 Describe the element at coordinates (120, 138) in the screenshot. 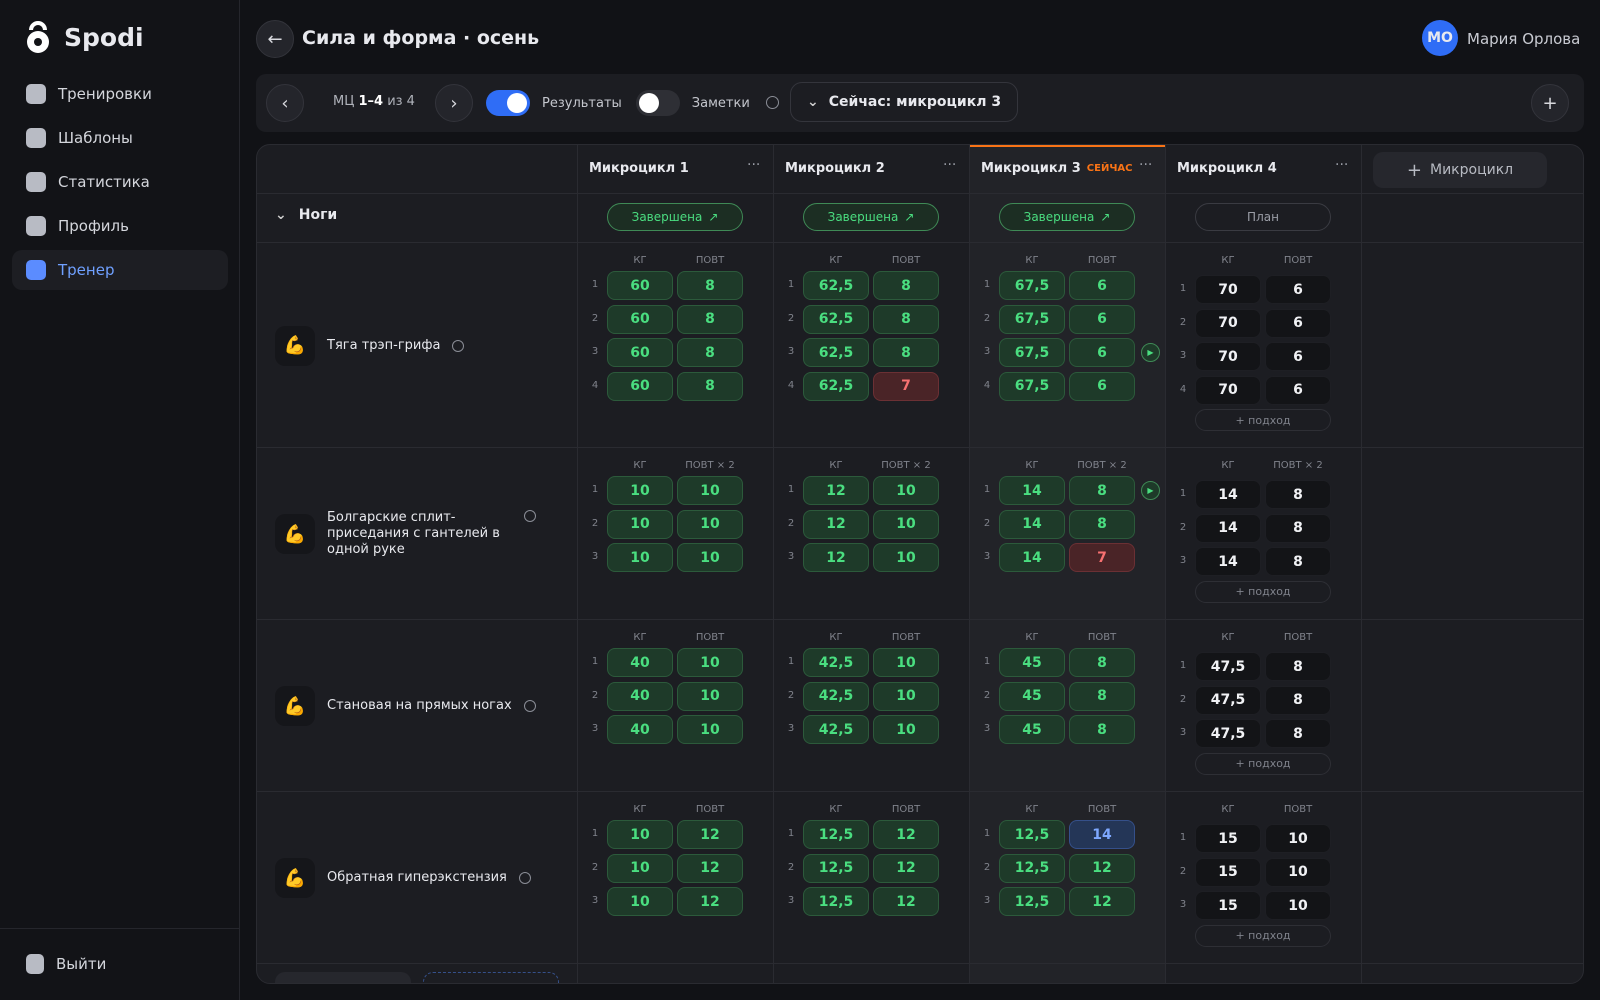

I see `nav-item: Шаблоны` at that location.